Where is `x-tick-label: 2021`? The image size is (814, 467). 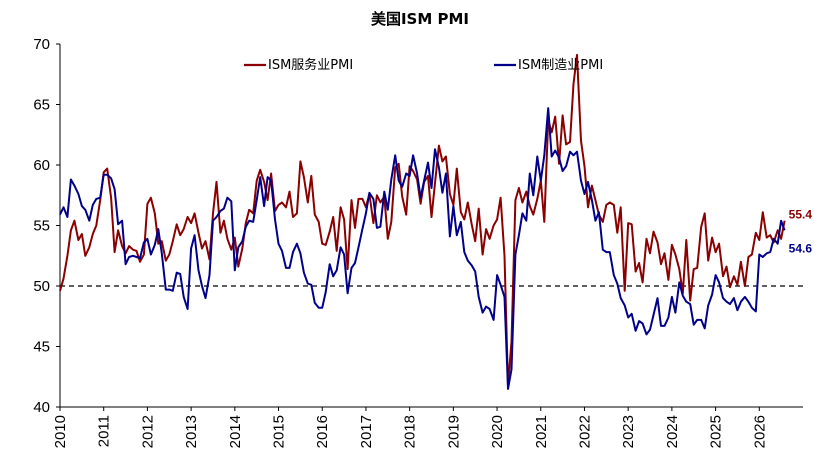
x-tick-label: 2021 is located at coordinates (541, 431).